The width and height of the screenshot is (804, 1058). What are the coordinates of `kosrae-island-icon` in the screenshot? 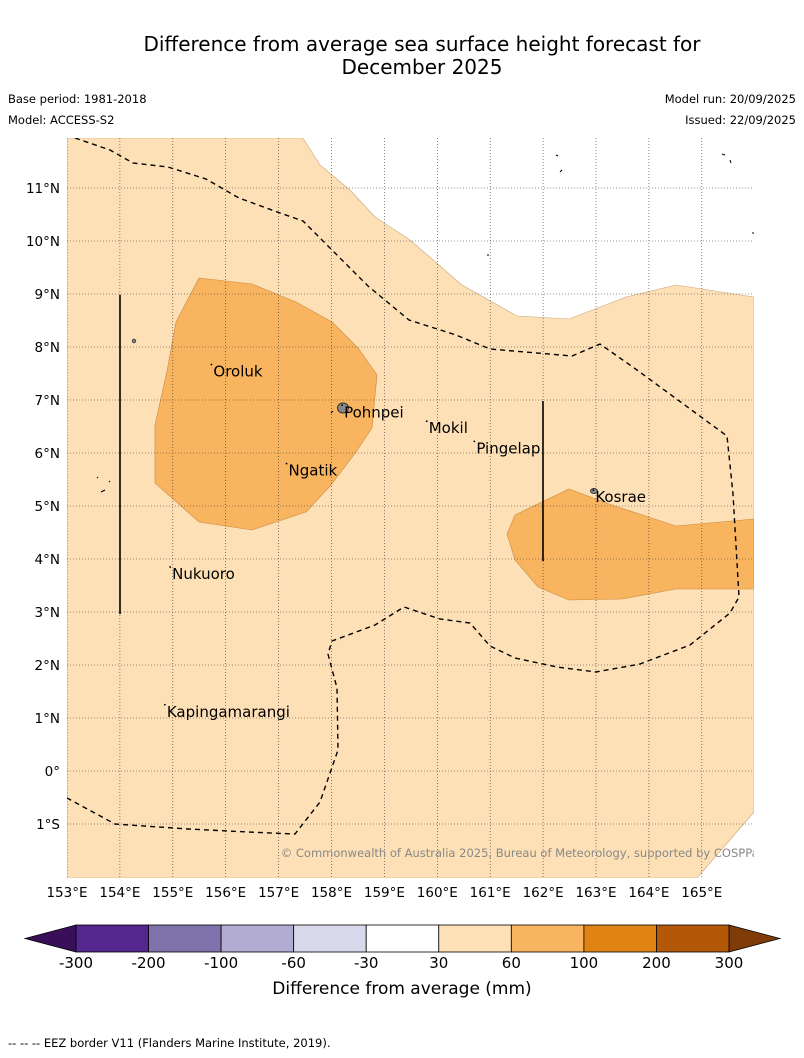 It's located at (594, 491).